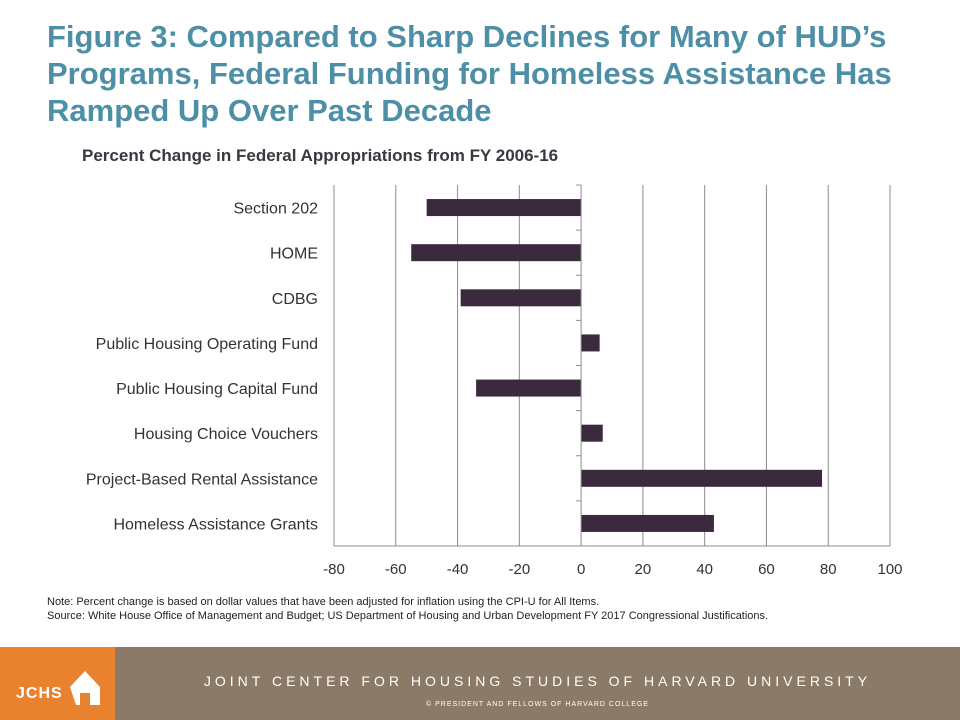 The image size is (960, 720). I want to click on x-tick-label: 100, so click(889, 569).